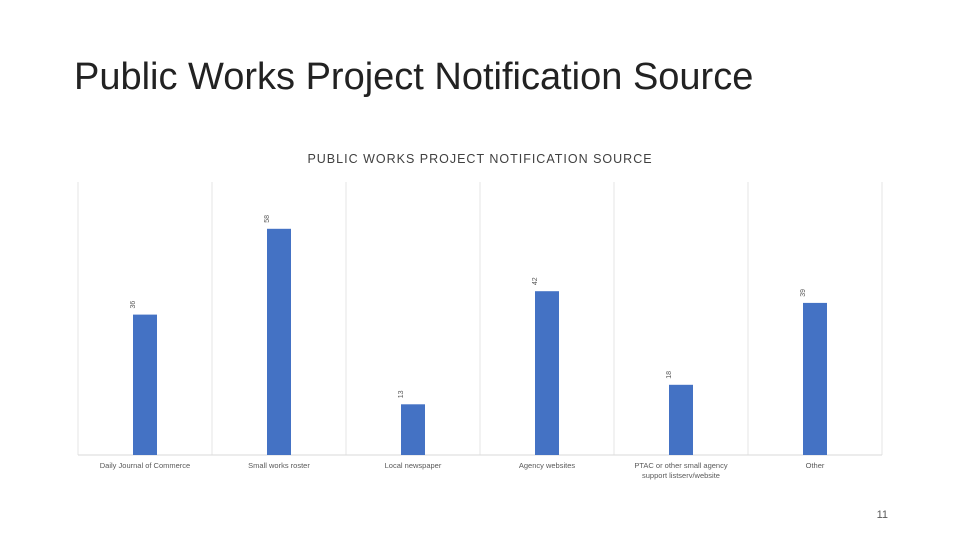  What do you see at coordinates (669, 375) in the screenshot?
I see `data-label-5: 18` at bounding box center [669, 375].